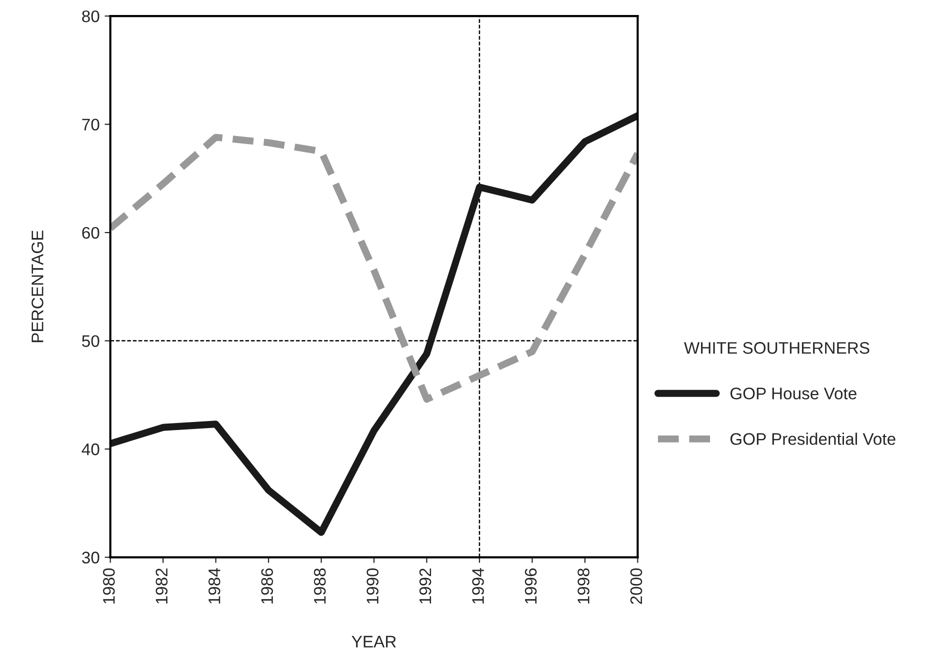 The image size is (935, 669). Describe the element at coordinates (636, 586) in the screenshot. I see `x-tick-label: 2000` at that location.